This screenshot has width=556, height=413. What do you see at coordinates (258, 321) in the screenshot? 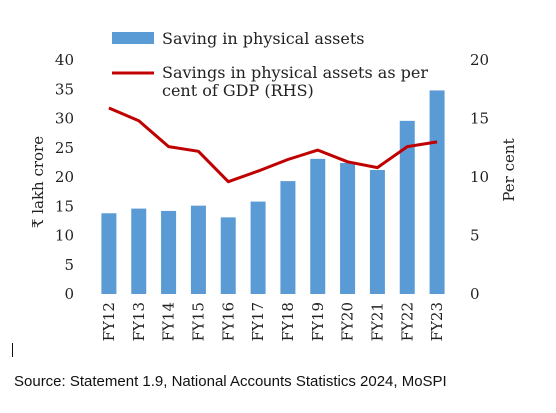
I see `x-tick-label: FY17` at bounding box center [258, 321].